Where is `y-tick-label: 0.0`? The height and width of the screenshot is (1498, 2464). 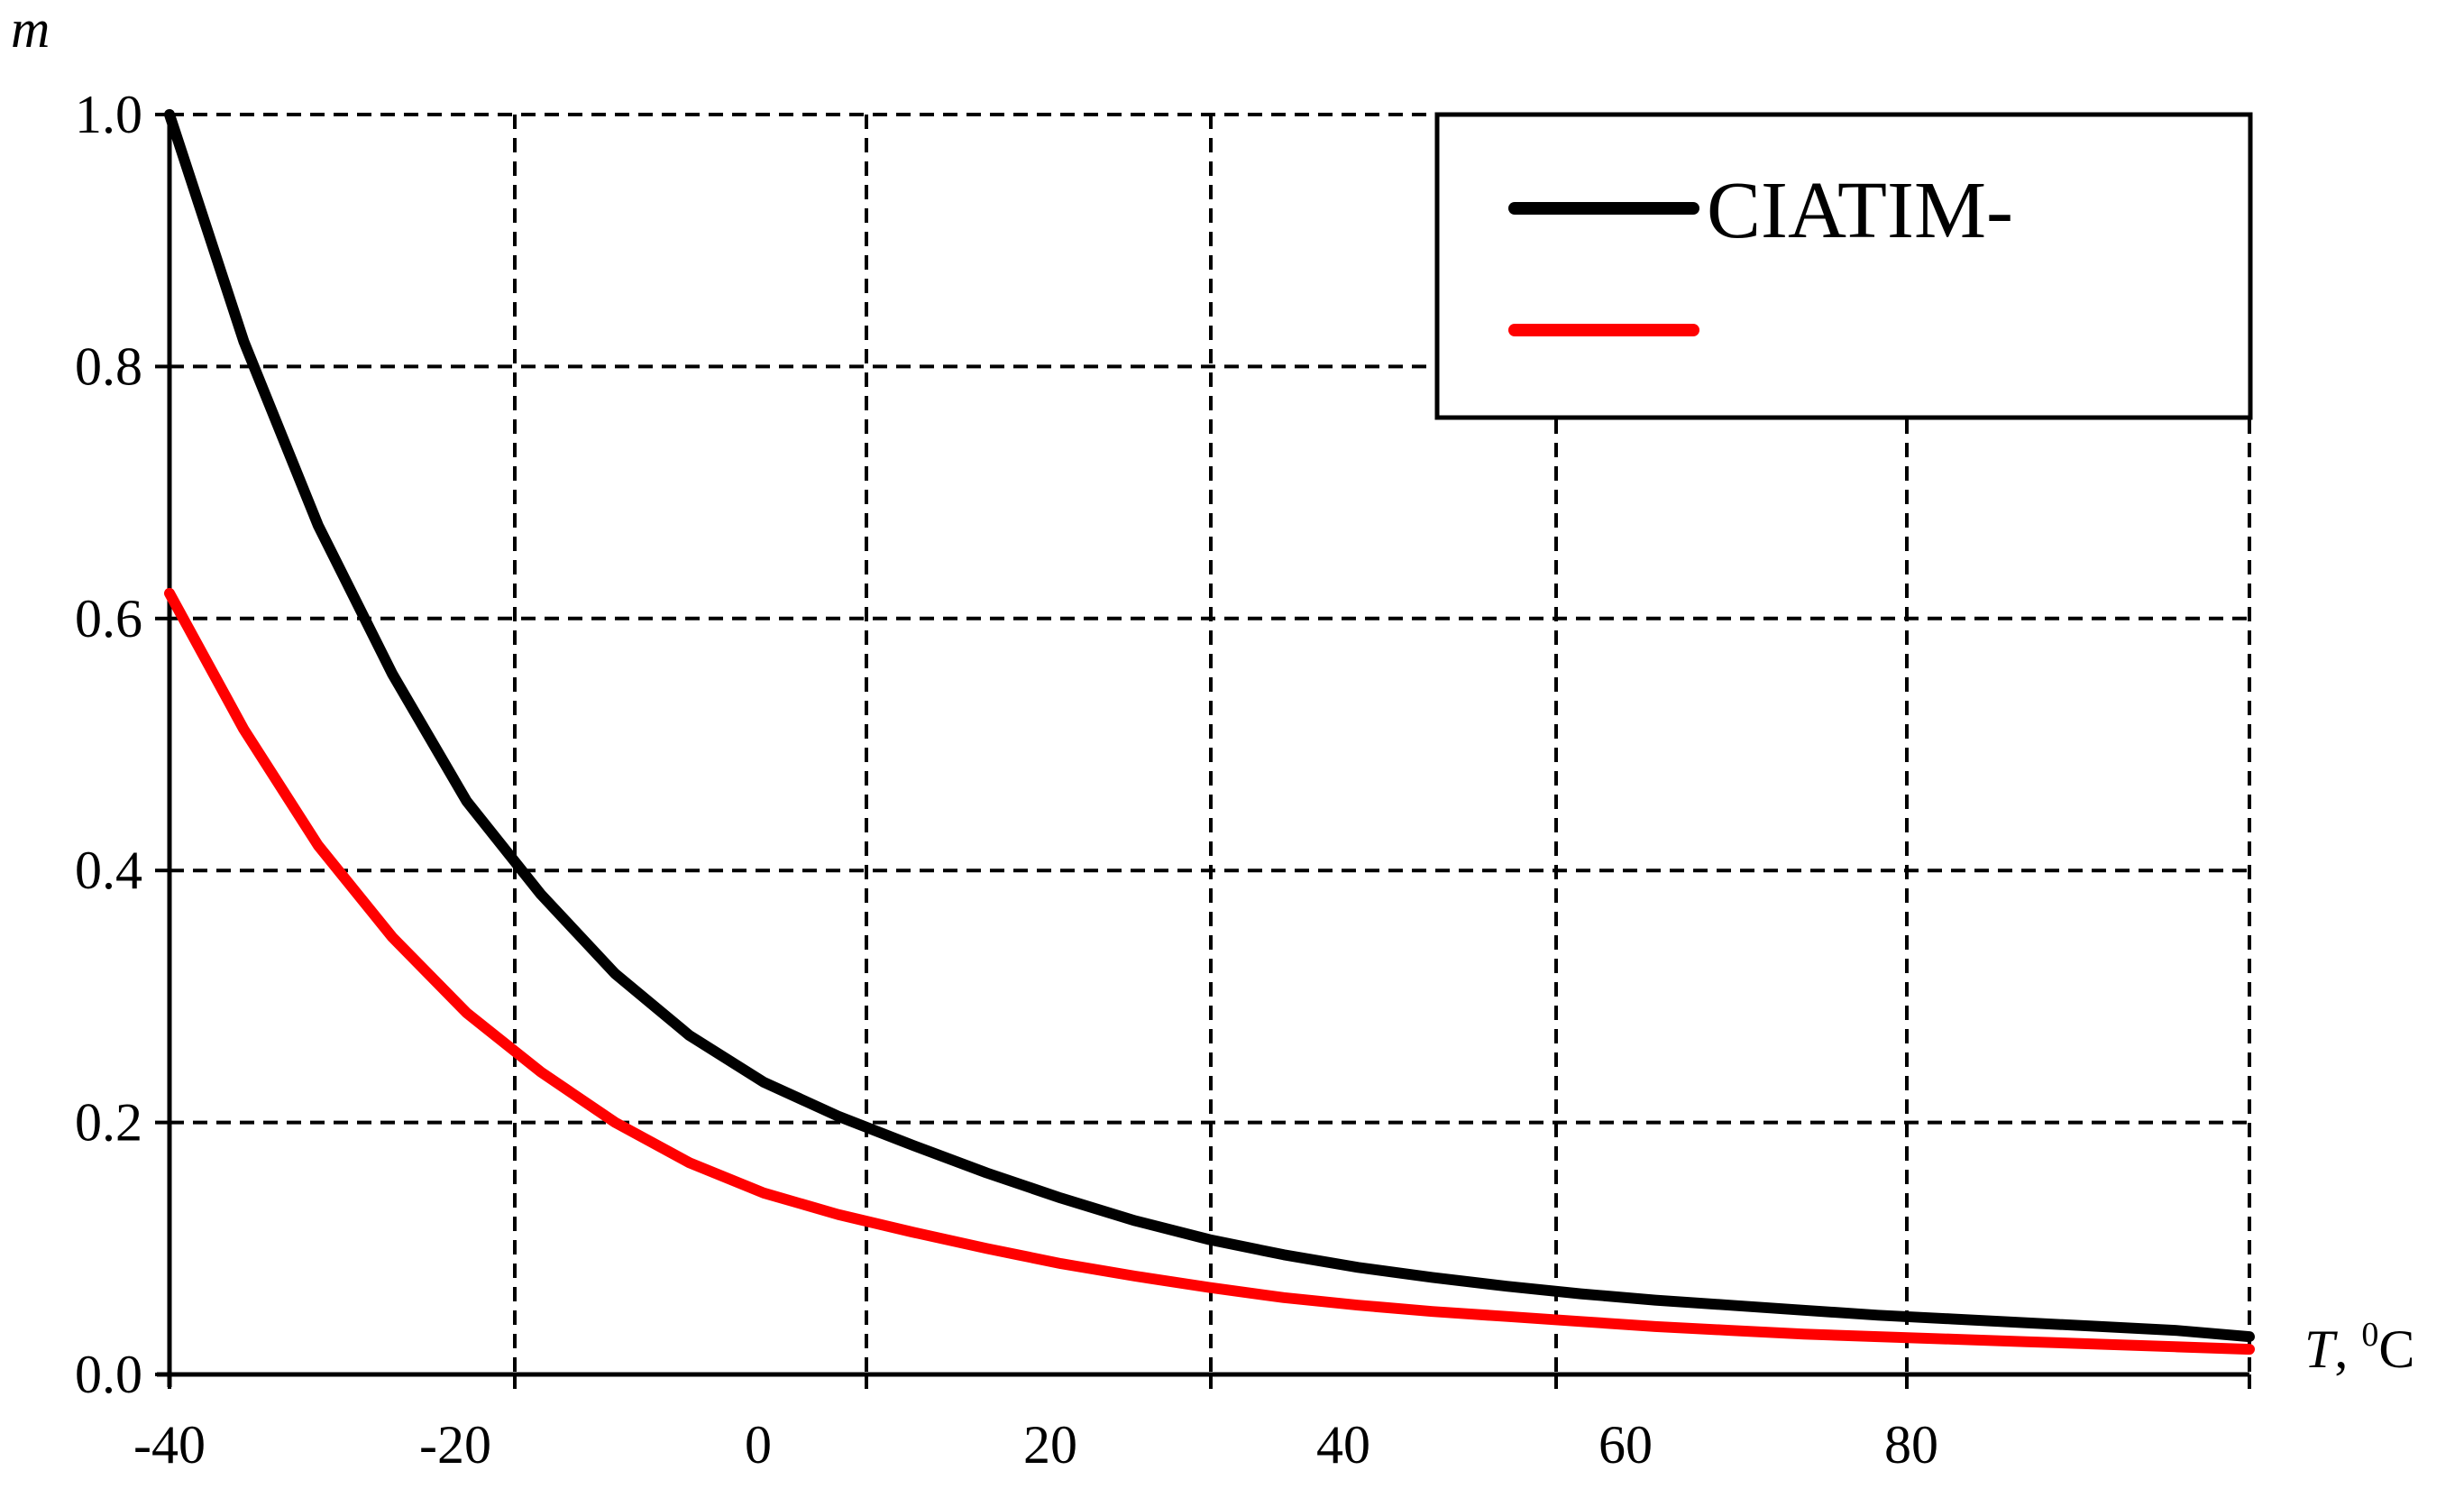
y-tick-label: 0.0 is located at coordinates (108, 1374).